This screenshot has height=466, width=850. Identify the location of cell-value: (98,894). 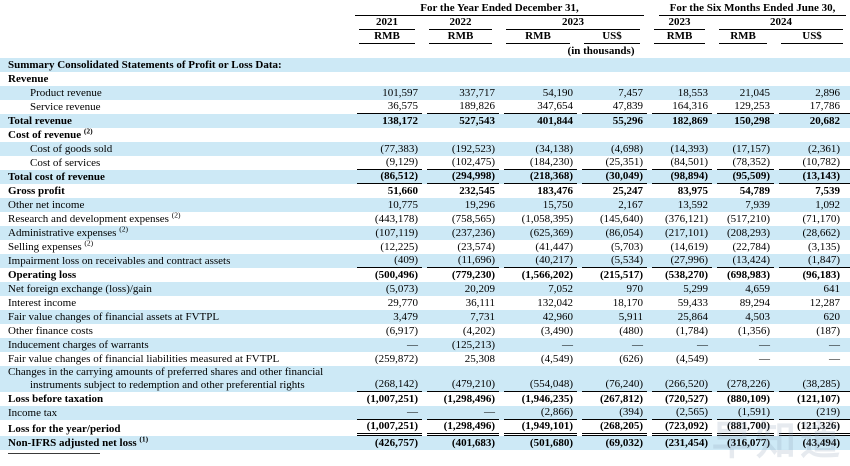
(680, 177).